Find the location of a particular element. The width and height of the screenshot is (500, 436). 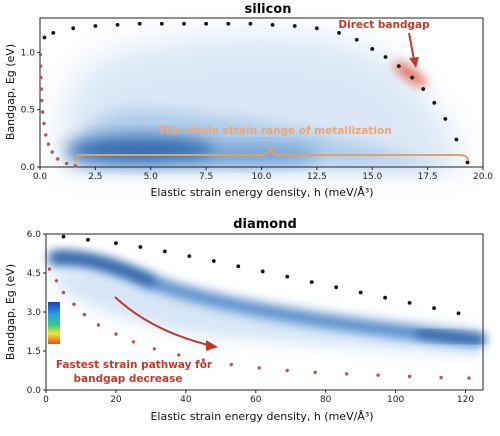

metallization-label: The whole strain range of metallization is located at coordinates (274, 131).